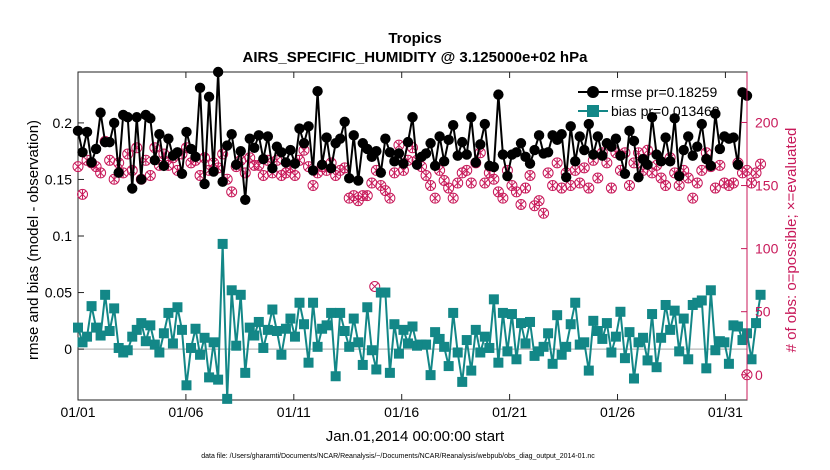 This screenshot has width=830, height=470. I want to click on chart-title: Tropics, so click(414, 38).